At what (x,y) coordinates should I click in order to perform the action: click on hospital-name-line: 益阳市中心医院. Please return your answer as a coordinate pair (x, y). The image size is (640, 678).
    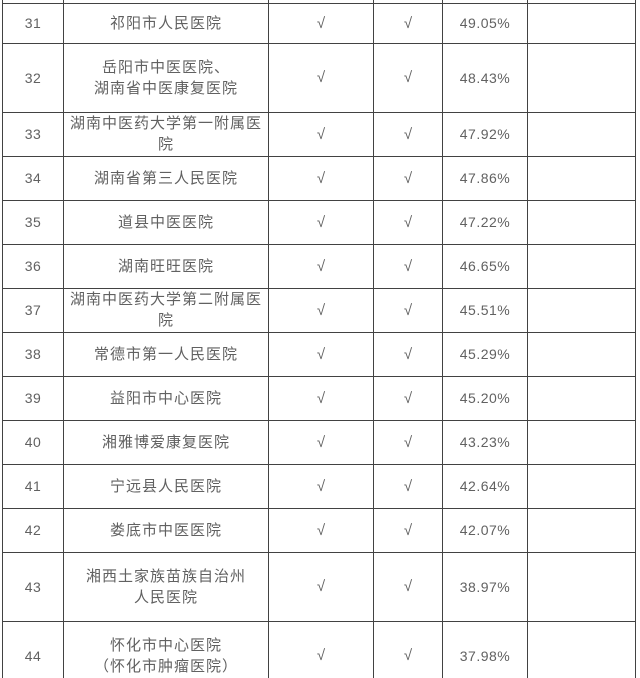
    Looking at the image, I should click on (165, 398).